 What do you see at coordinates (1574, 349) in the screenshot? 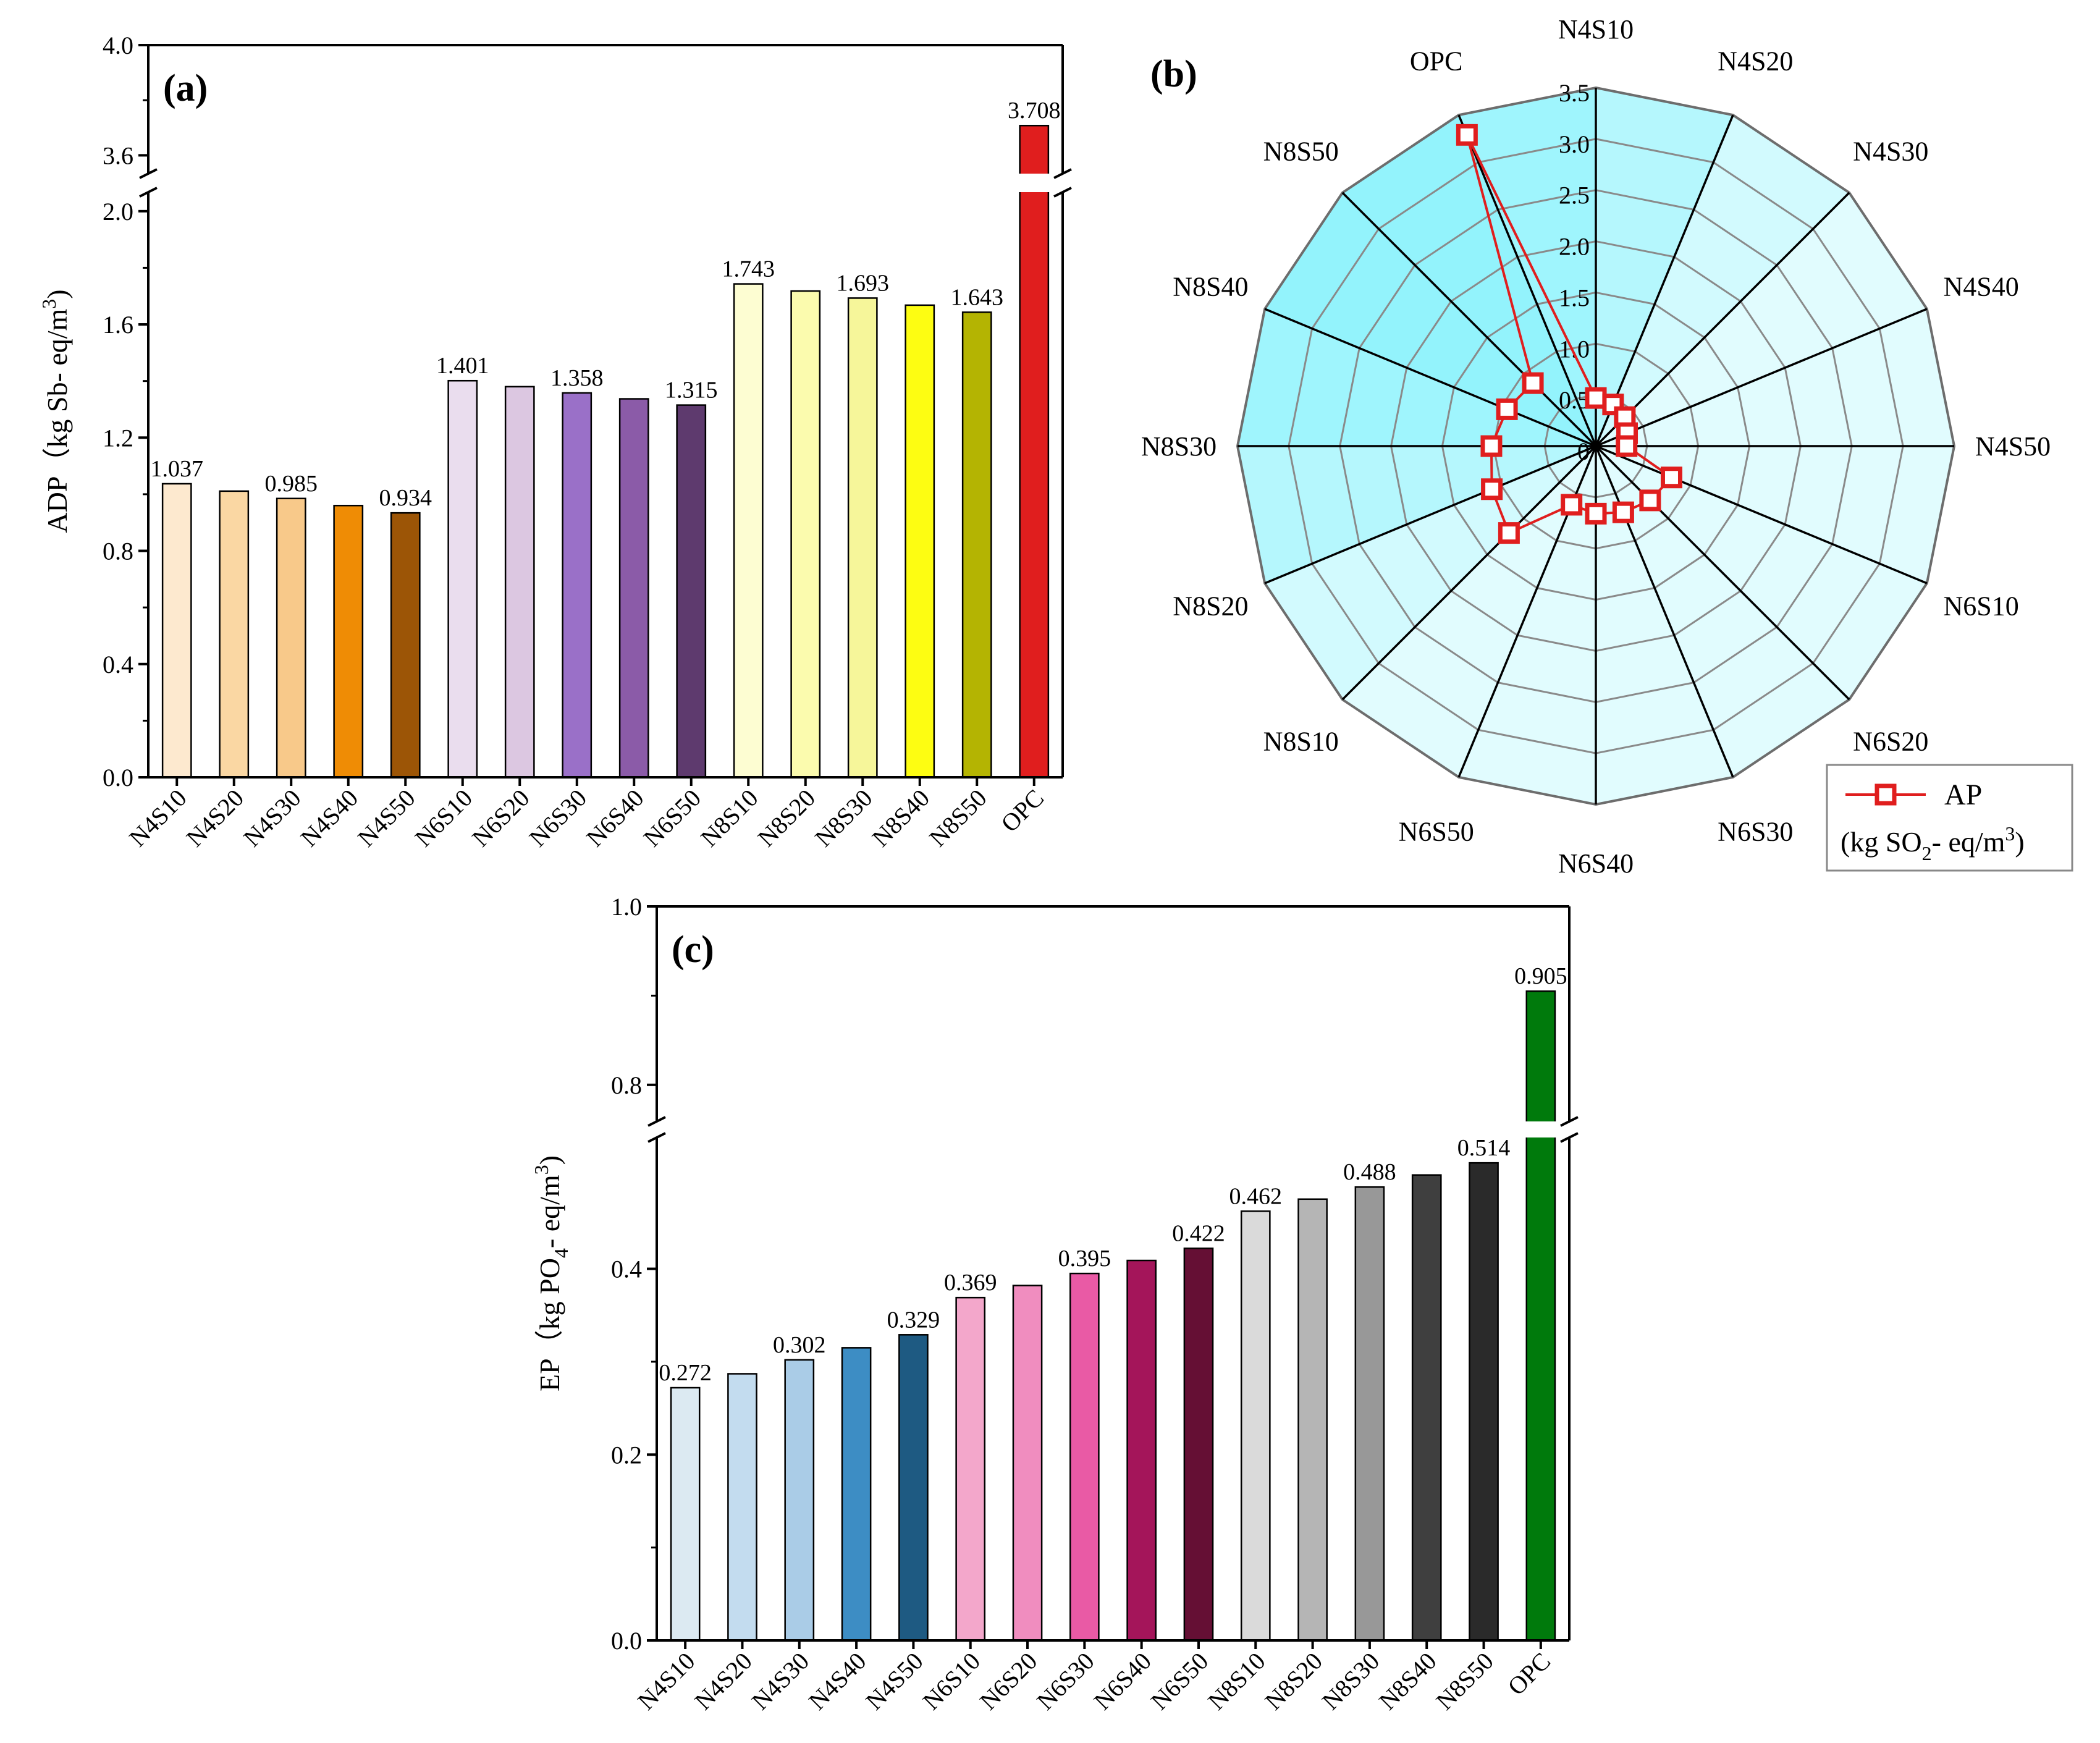
I see `radar-r-tick-label: 1.0` at bounding box center [1574, 349].